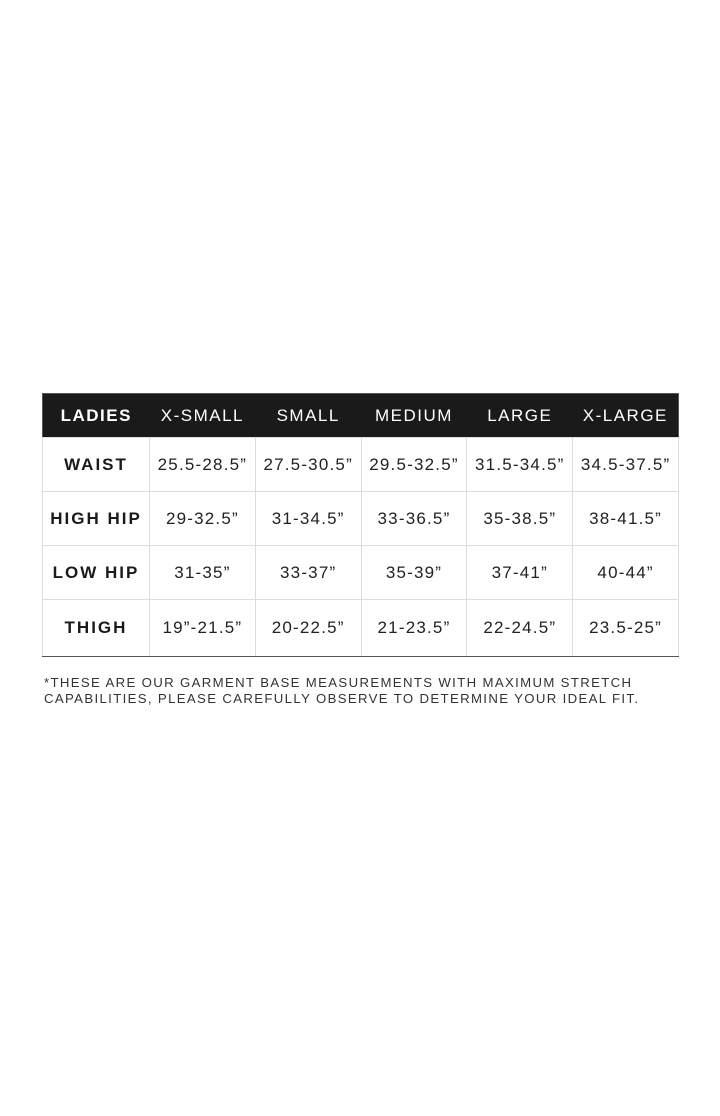 The height and width of the screenshot is (1116, 720). I want to click on measurement-cell: 23.5-25”, so click(625, 628).